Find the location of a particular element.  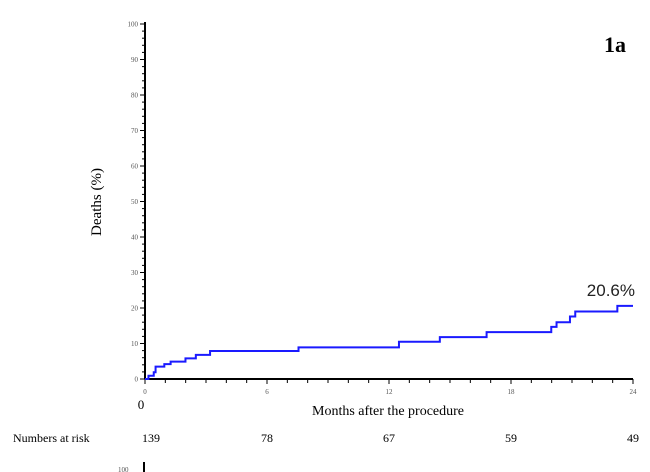

risk-count: 67 is located at coordinates (389, 438).